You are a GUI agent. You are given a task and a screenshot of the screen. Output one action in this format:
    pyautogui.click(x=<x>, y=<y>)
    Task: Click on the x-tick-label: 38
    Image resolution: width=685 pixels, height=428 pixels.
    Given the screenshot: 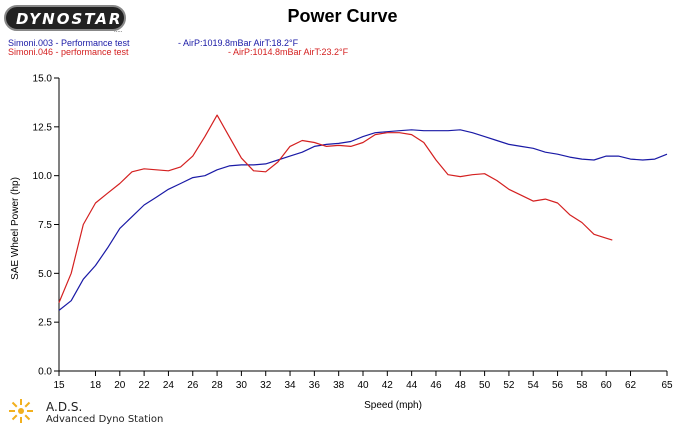 What is the action you would take?
    pyautogui.click(x=339, y=385)
    